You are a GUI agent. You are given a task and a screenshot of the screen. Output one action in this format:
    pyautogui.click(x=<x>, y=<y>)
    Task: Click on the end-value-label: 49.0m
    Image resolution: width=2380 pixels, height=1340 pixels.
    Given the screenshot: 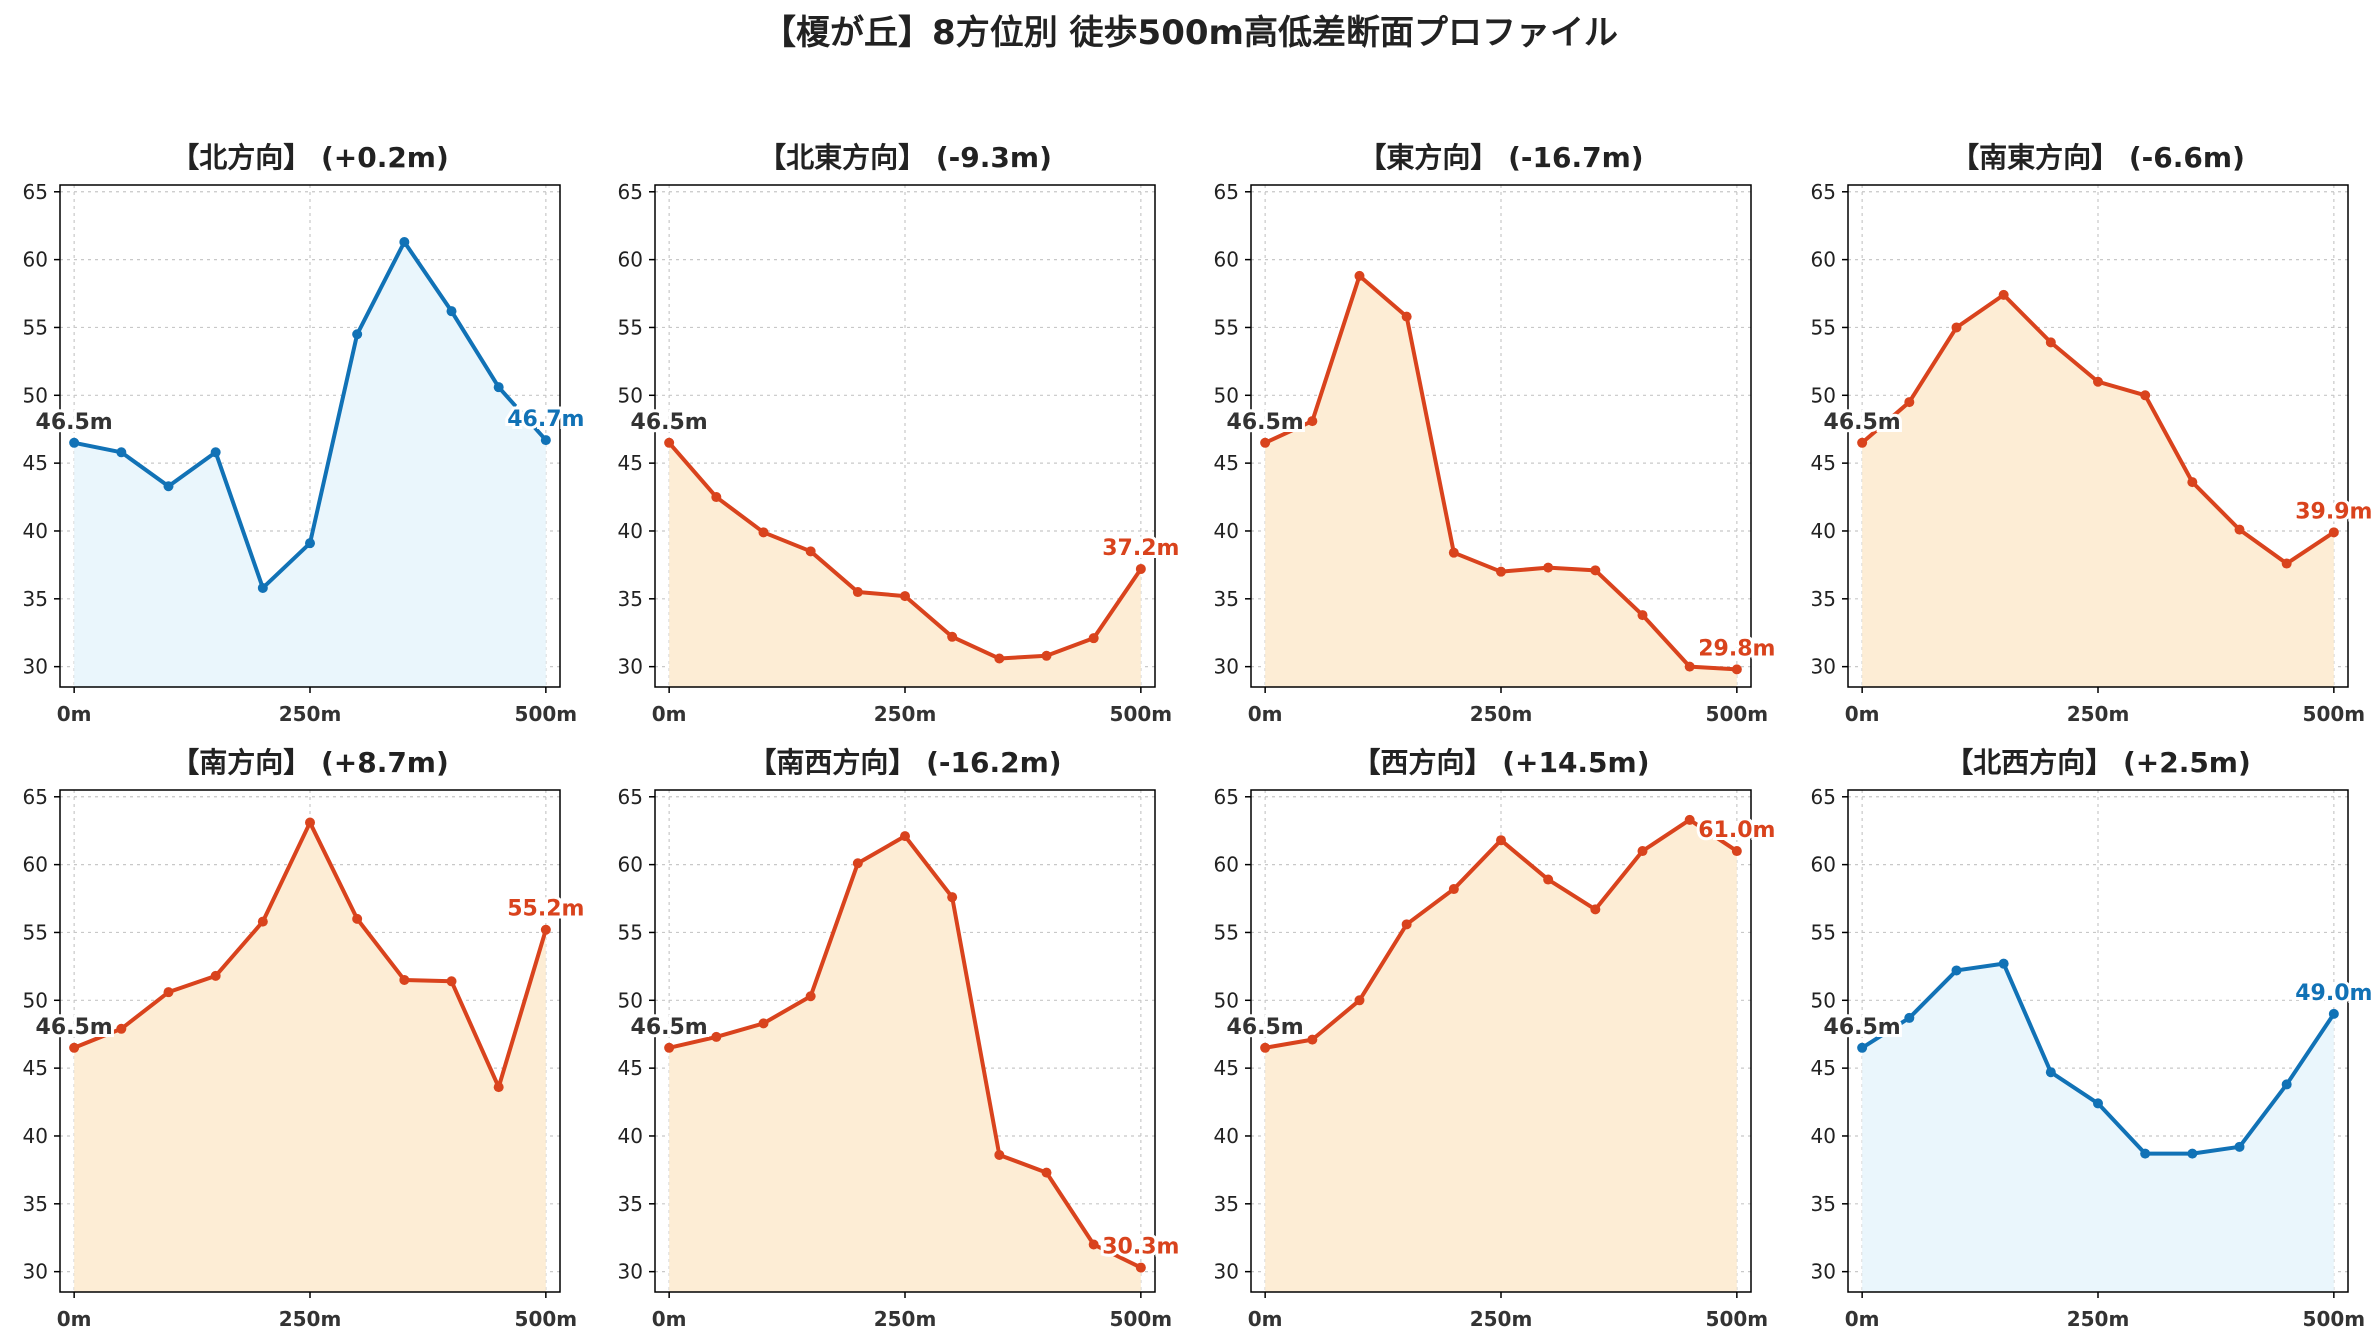 What is the action you would take?
    pyautogui.click(x=2333, y=993)
    